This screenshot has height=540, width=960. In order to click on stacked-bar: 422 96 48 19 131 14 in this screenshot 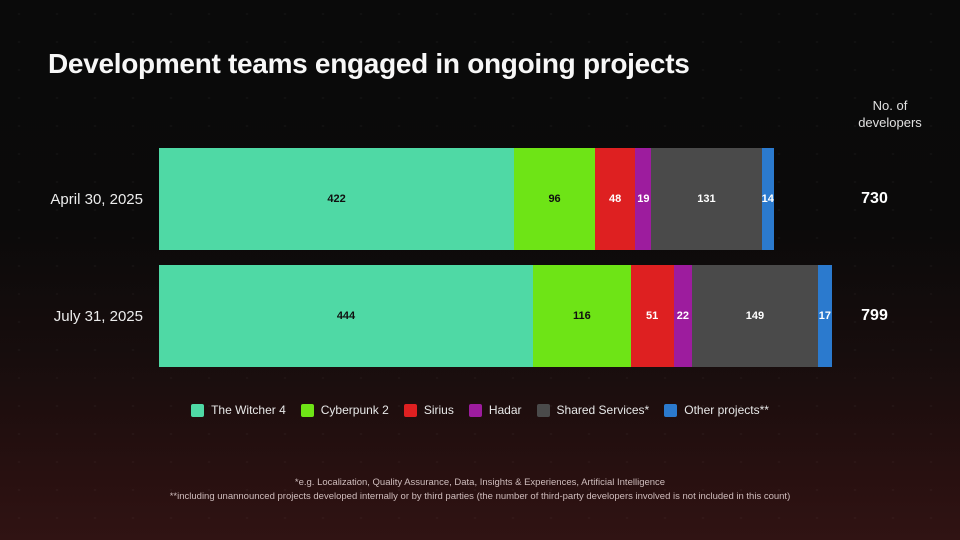, I will do `click(466, 199)`.